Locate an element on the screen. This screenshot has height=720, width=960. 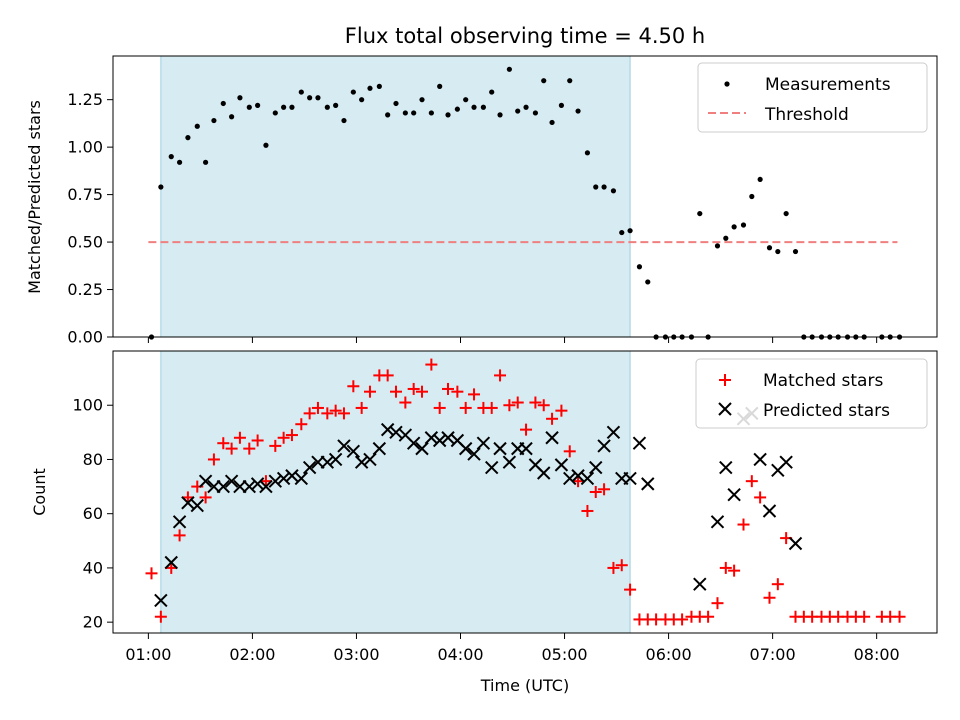
top-y-tick-label: 0.00 is located at coordinates (85, 337).